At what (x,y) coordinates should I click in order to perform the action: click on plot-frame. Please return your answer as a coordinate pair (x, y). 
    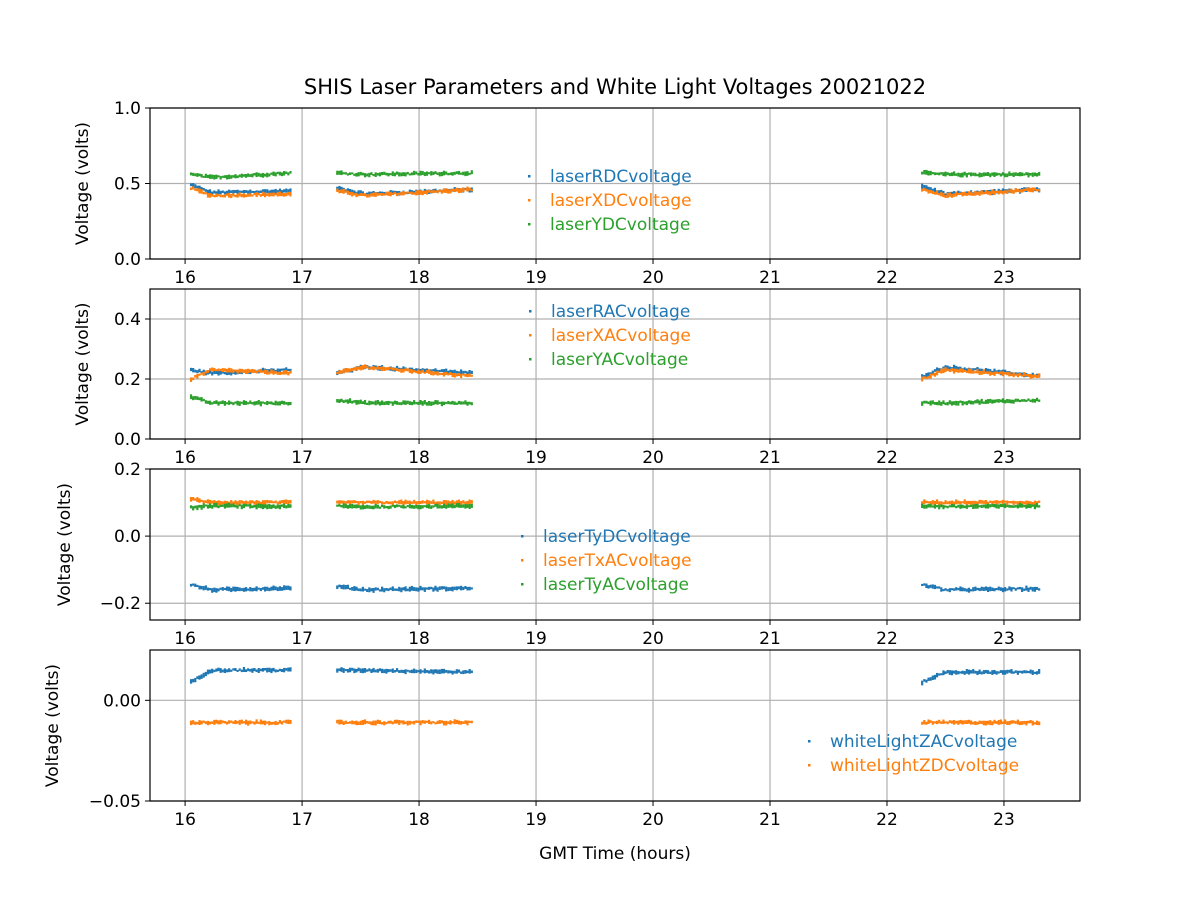
    Looking at the image, I should click on (615, 364).